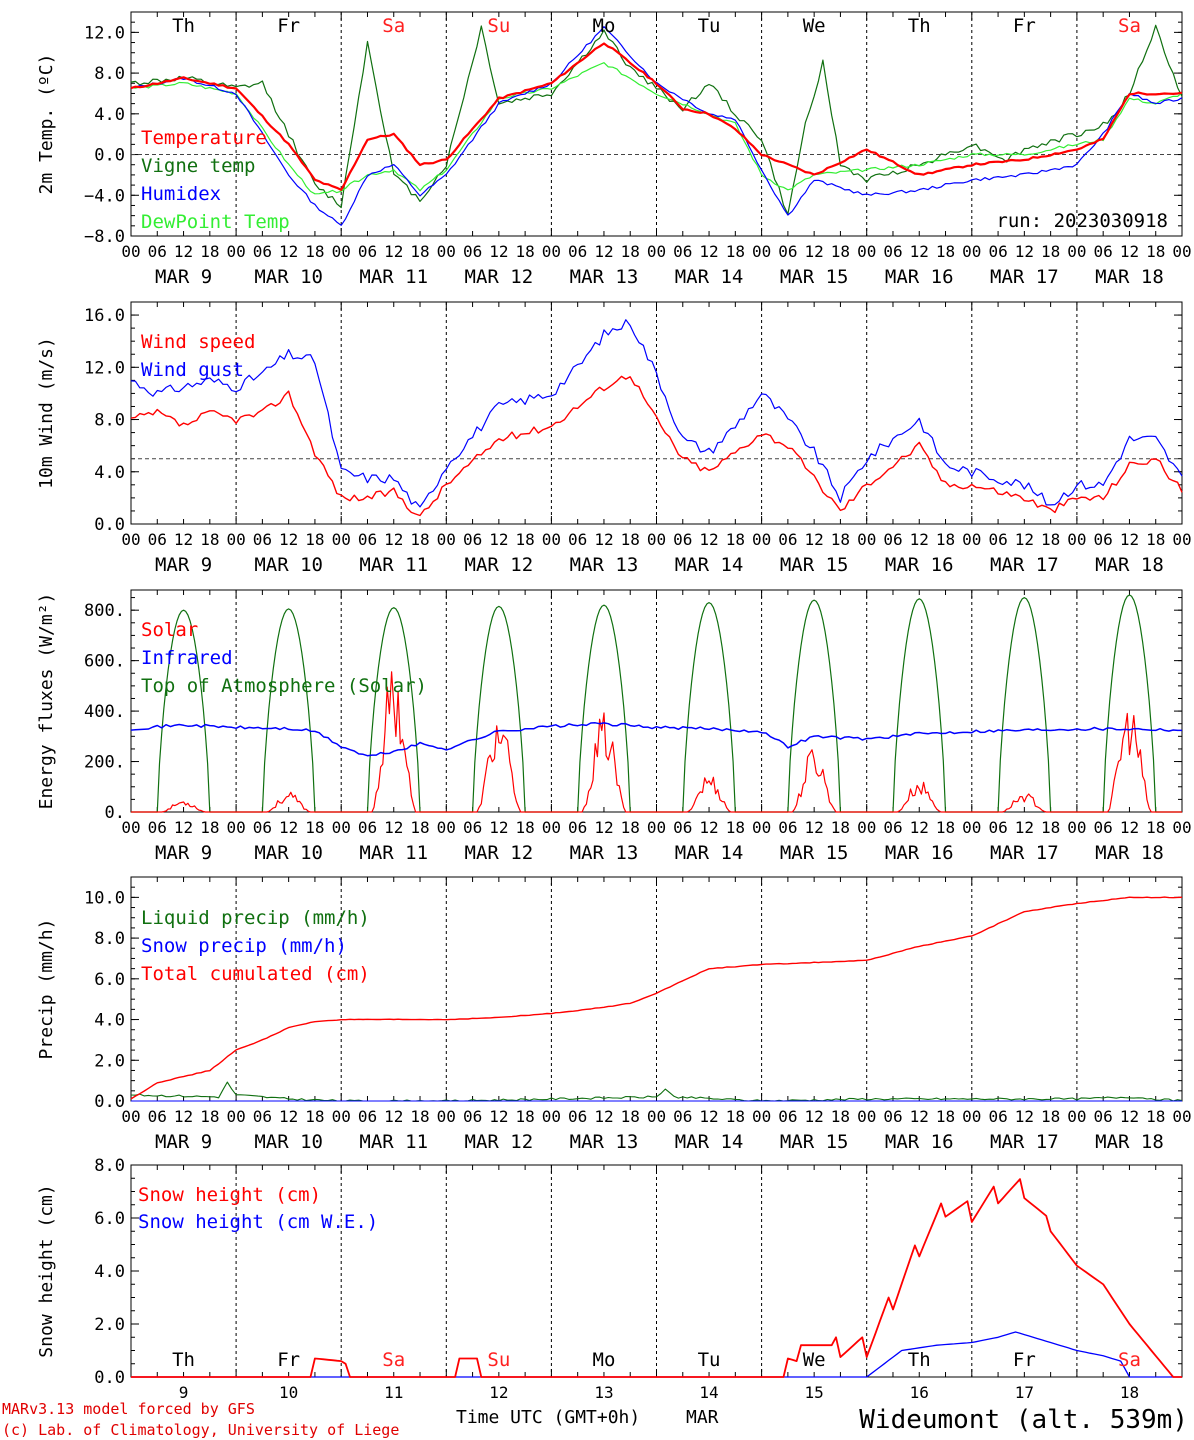  Describe the element at coordinates (919, 26) in the screenshot. I see `day-name-label: Th` at that location.